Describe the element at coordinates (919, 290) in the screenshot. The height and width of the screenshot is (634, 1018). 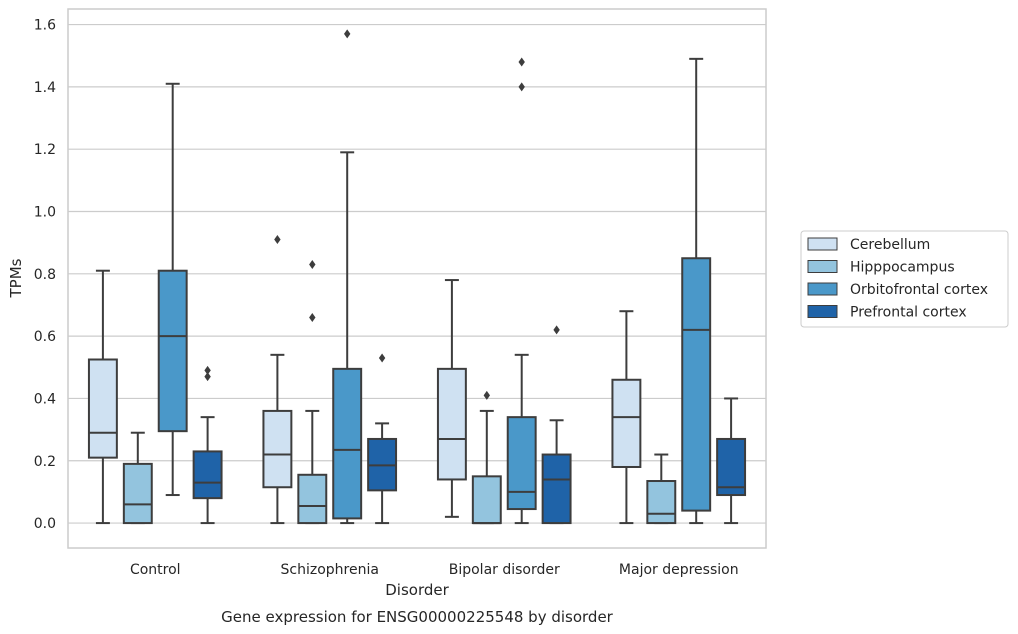
I see `legend-label: Orbitofrontal cortex` at that location.